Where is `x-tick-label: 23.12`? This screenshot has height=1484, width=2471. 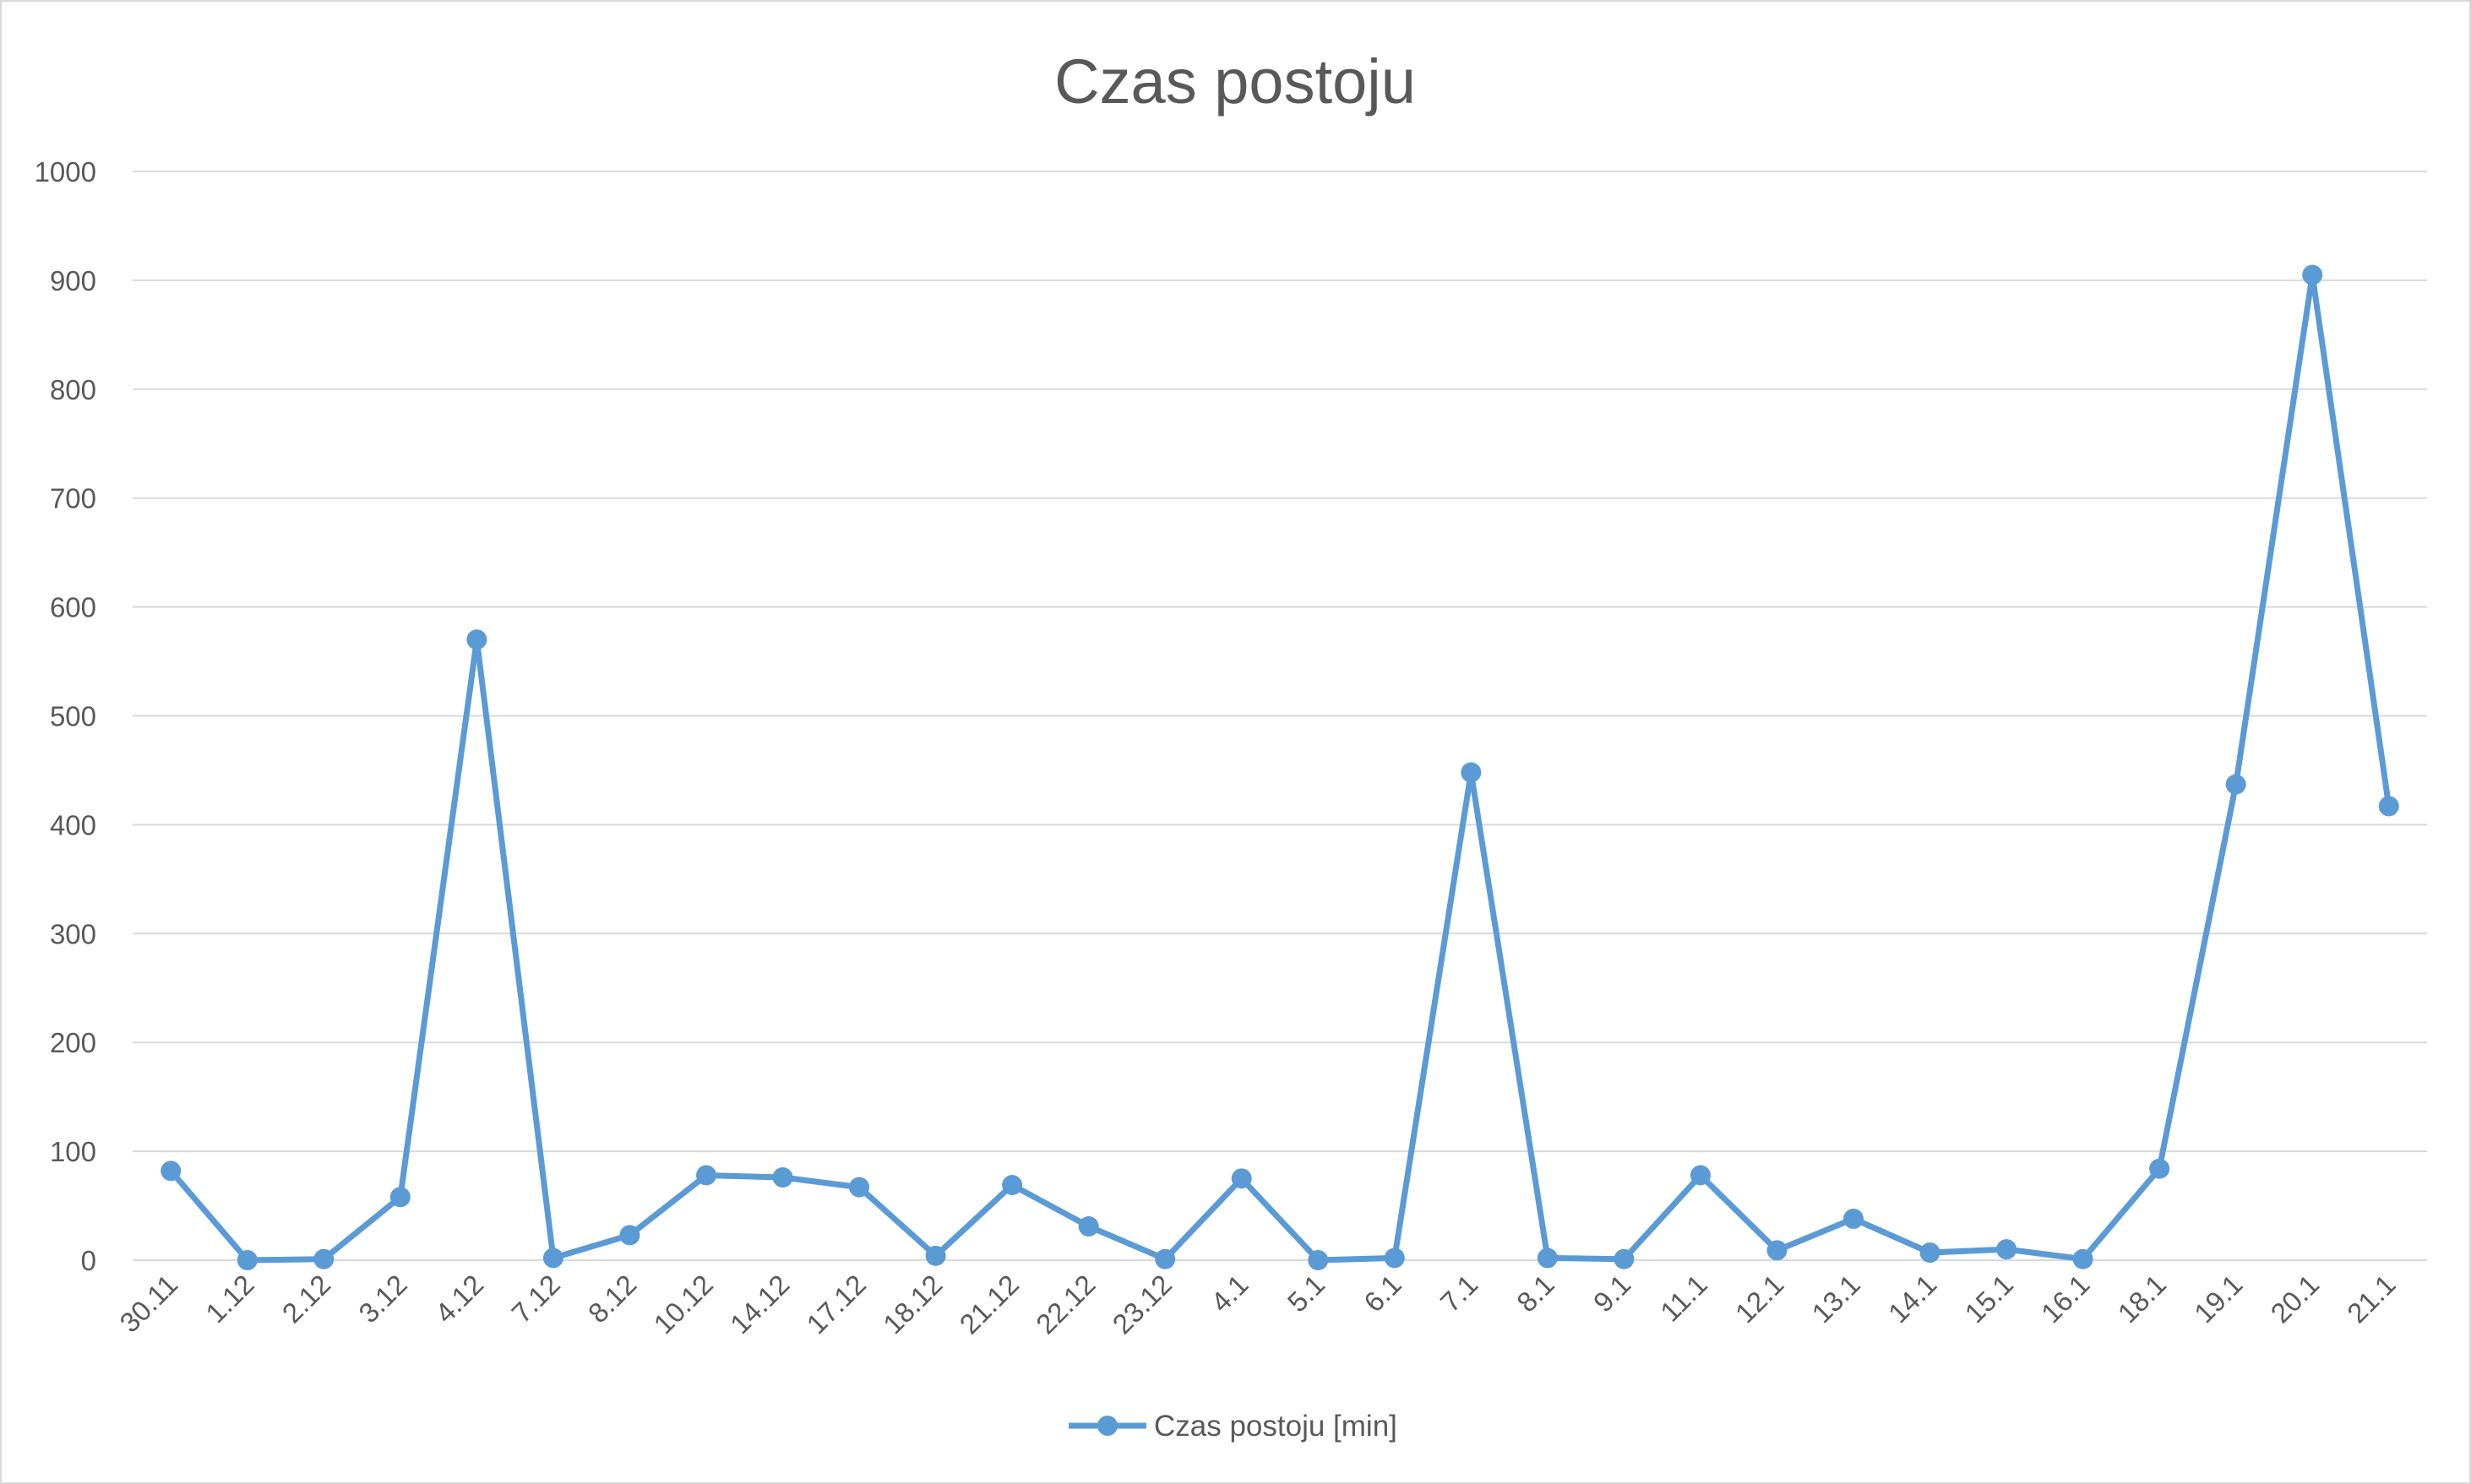
x-tick-label: 23.12 is located at coordinates (1142, 1304).